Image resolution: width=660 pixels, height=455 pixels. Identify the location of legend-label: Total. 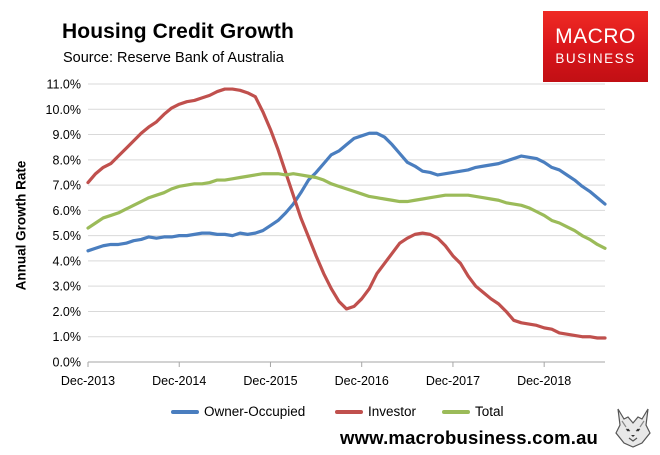
(489, 411).